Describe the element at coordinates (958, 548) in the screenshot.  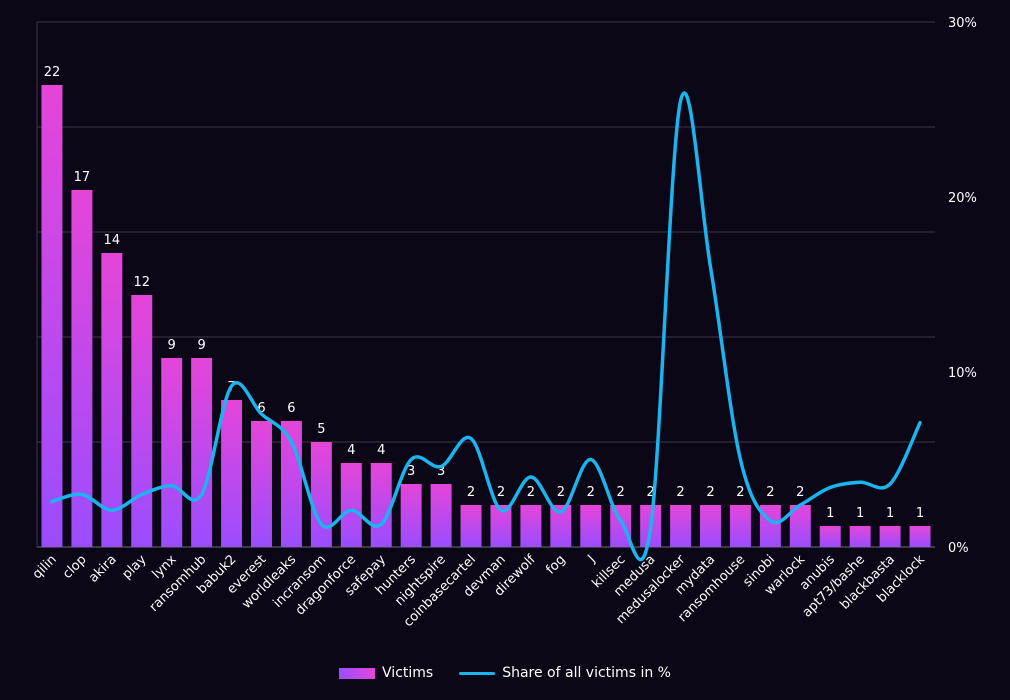
I see `right-tick-label: 0%` at that location.